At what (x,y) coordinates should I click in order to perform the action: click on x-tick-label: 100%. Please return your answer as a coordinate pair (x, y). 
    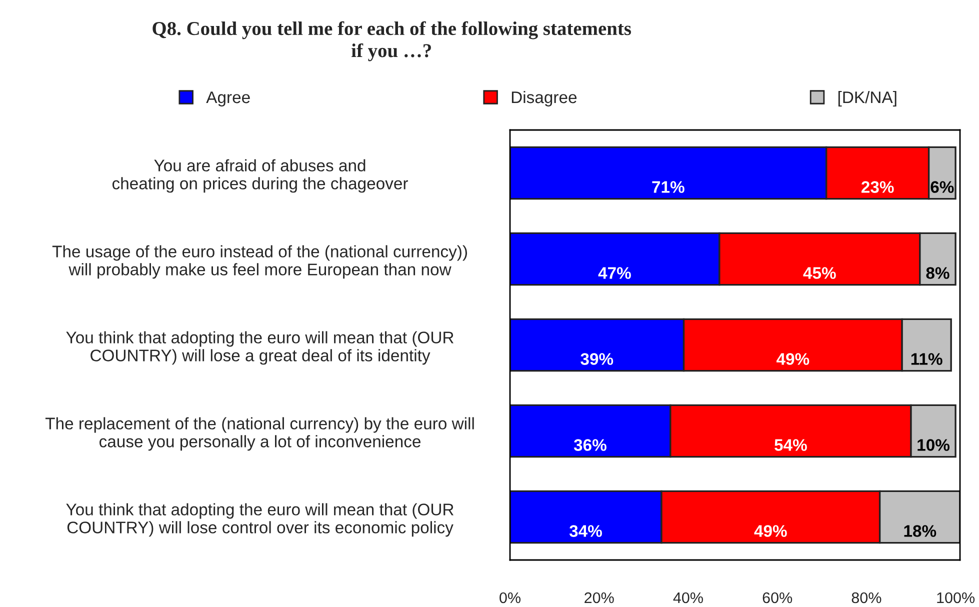
    Looking at the image, I should click on (956, 598).